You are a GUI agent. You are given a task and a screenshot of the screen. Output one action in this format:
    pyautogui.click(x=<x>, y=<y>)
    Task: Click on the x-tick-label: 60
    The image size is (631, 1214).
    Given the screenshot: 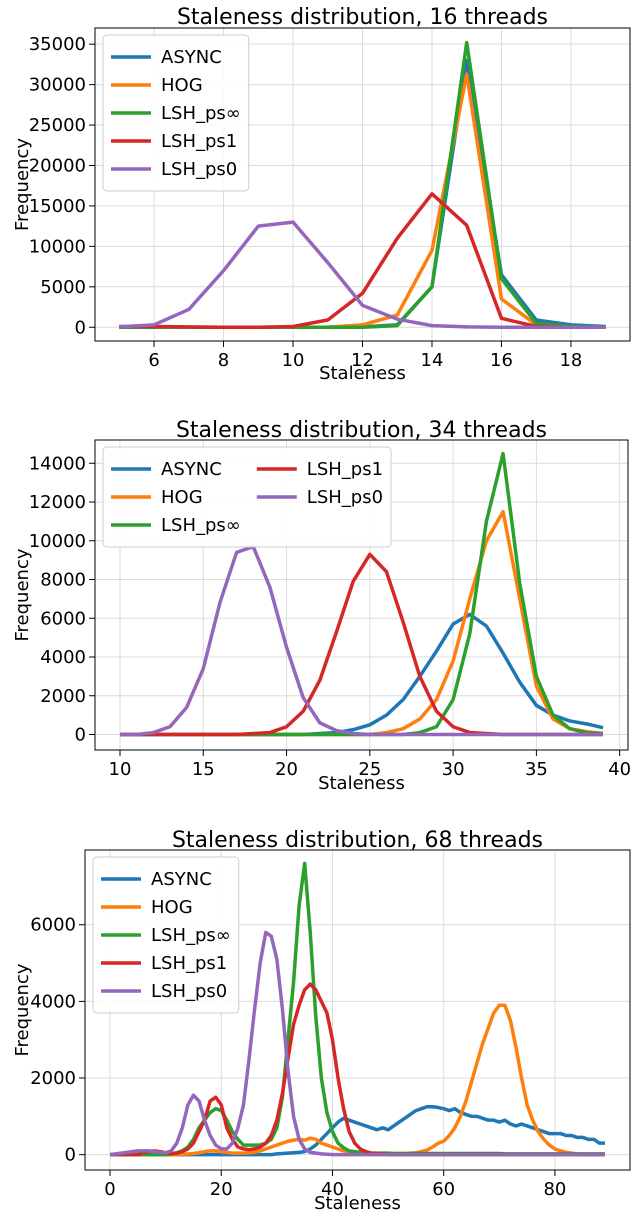 What is the action you would take?
    pyautogui.click(x=443, y=1189)
    